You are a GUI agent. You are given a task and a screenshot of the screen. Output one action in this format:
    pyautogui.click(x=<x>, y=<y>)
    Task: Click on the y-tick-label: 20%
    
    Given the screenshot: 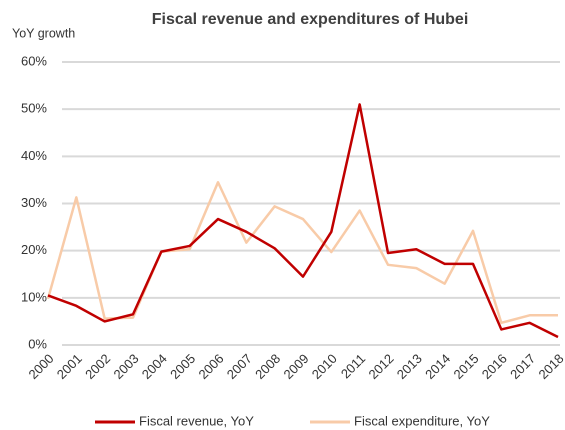 What is the action you would take?
    pyautogui.click(x=34, y=249)
    